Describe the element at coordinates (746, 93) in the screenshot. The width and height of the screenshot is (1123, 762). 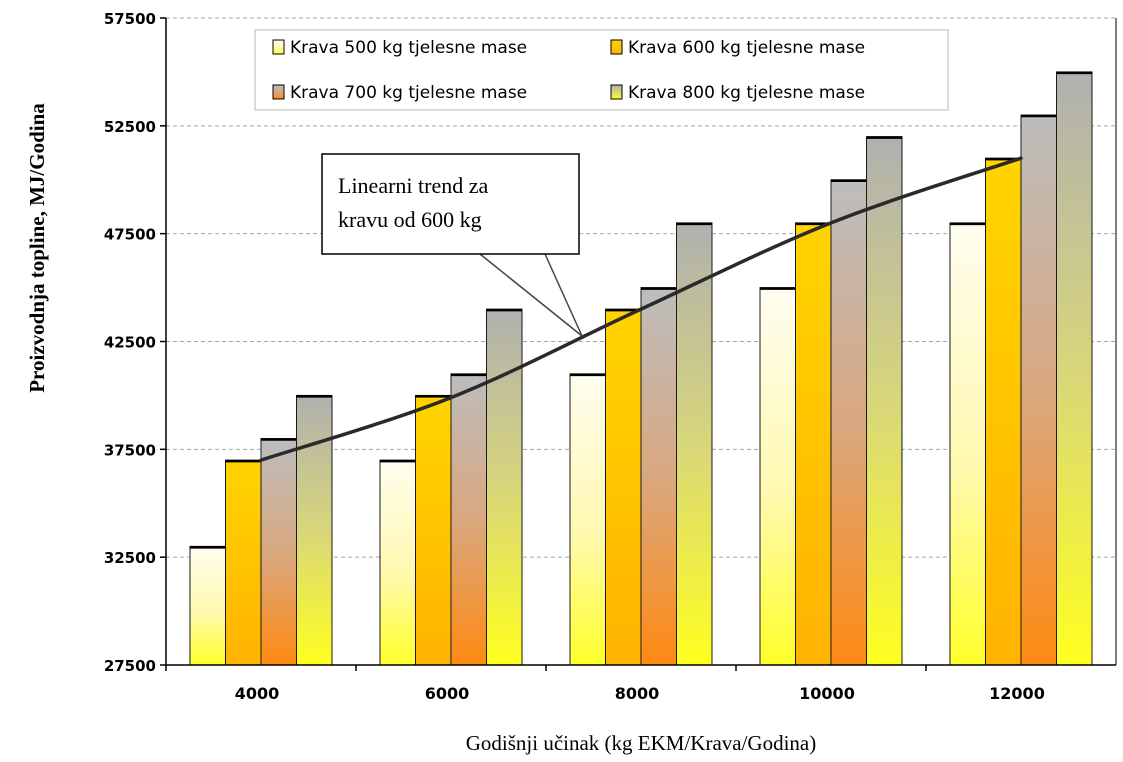
I see `legend-label-800: Krava 800 kg tjelesne mase` at that location.